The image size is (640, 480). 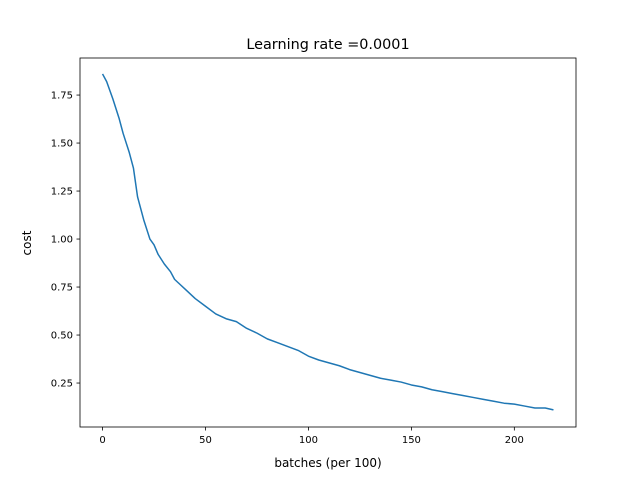 I want to click on y-tick-label: 1.50, so click(x=62, y=144).